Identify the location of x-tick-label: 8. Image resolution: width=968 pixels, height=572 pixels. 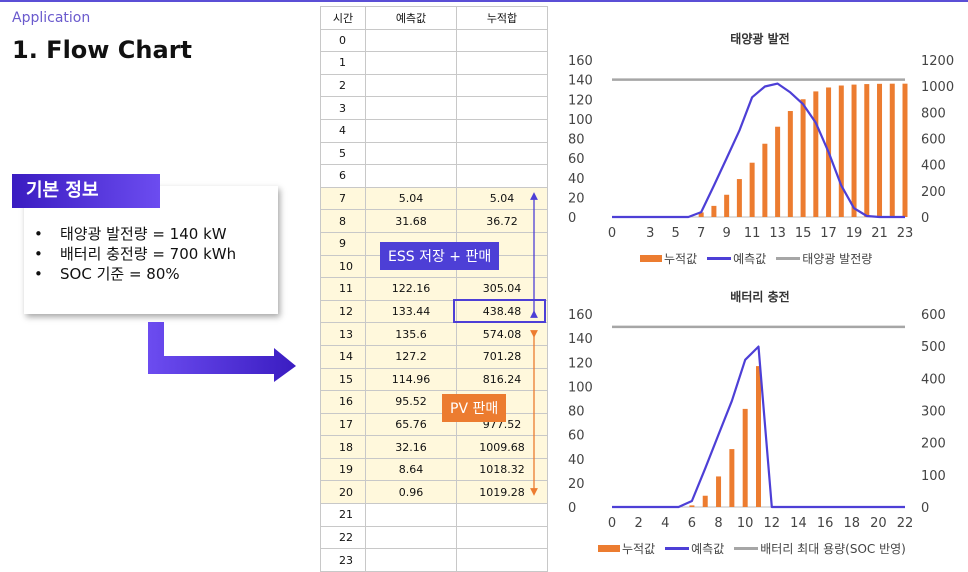
(718, 523).